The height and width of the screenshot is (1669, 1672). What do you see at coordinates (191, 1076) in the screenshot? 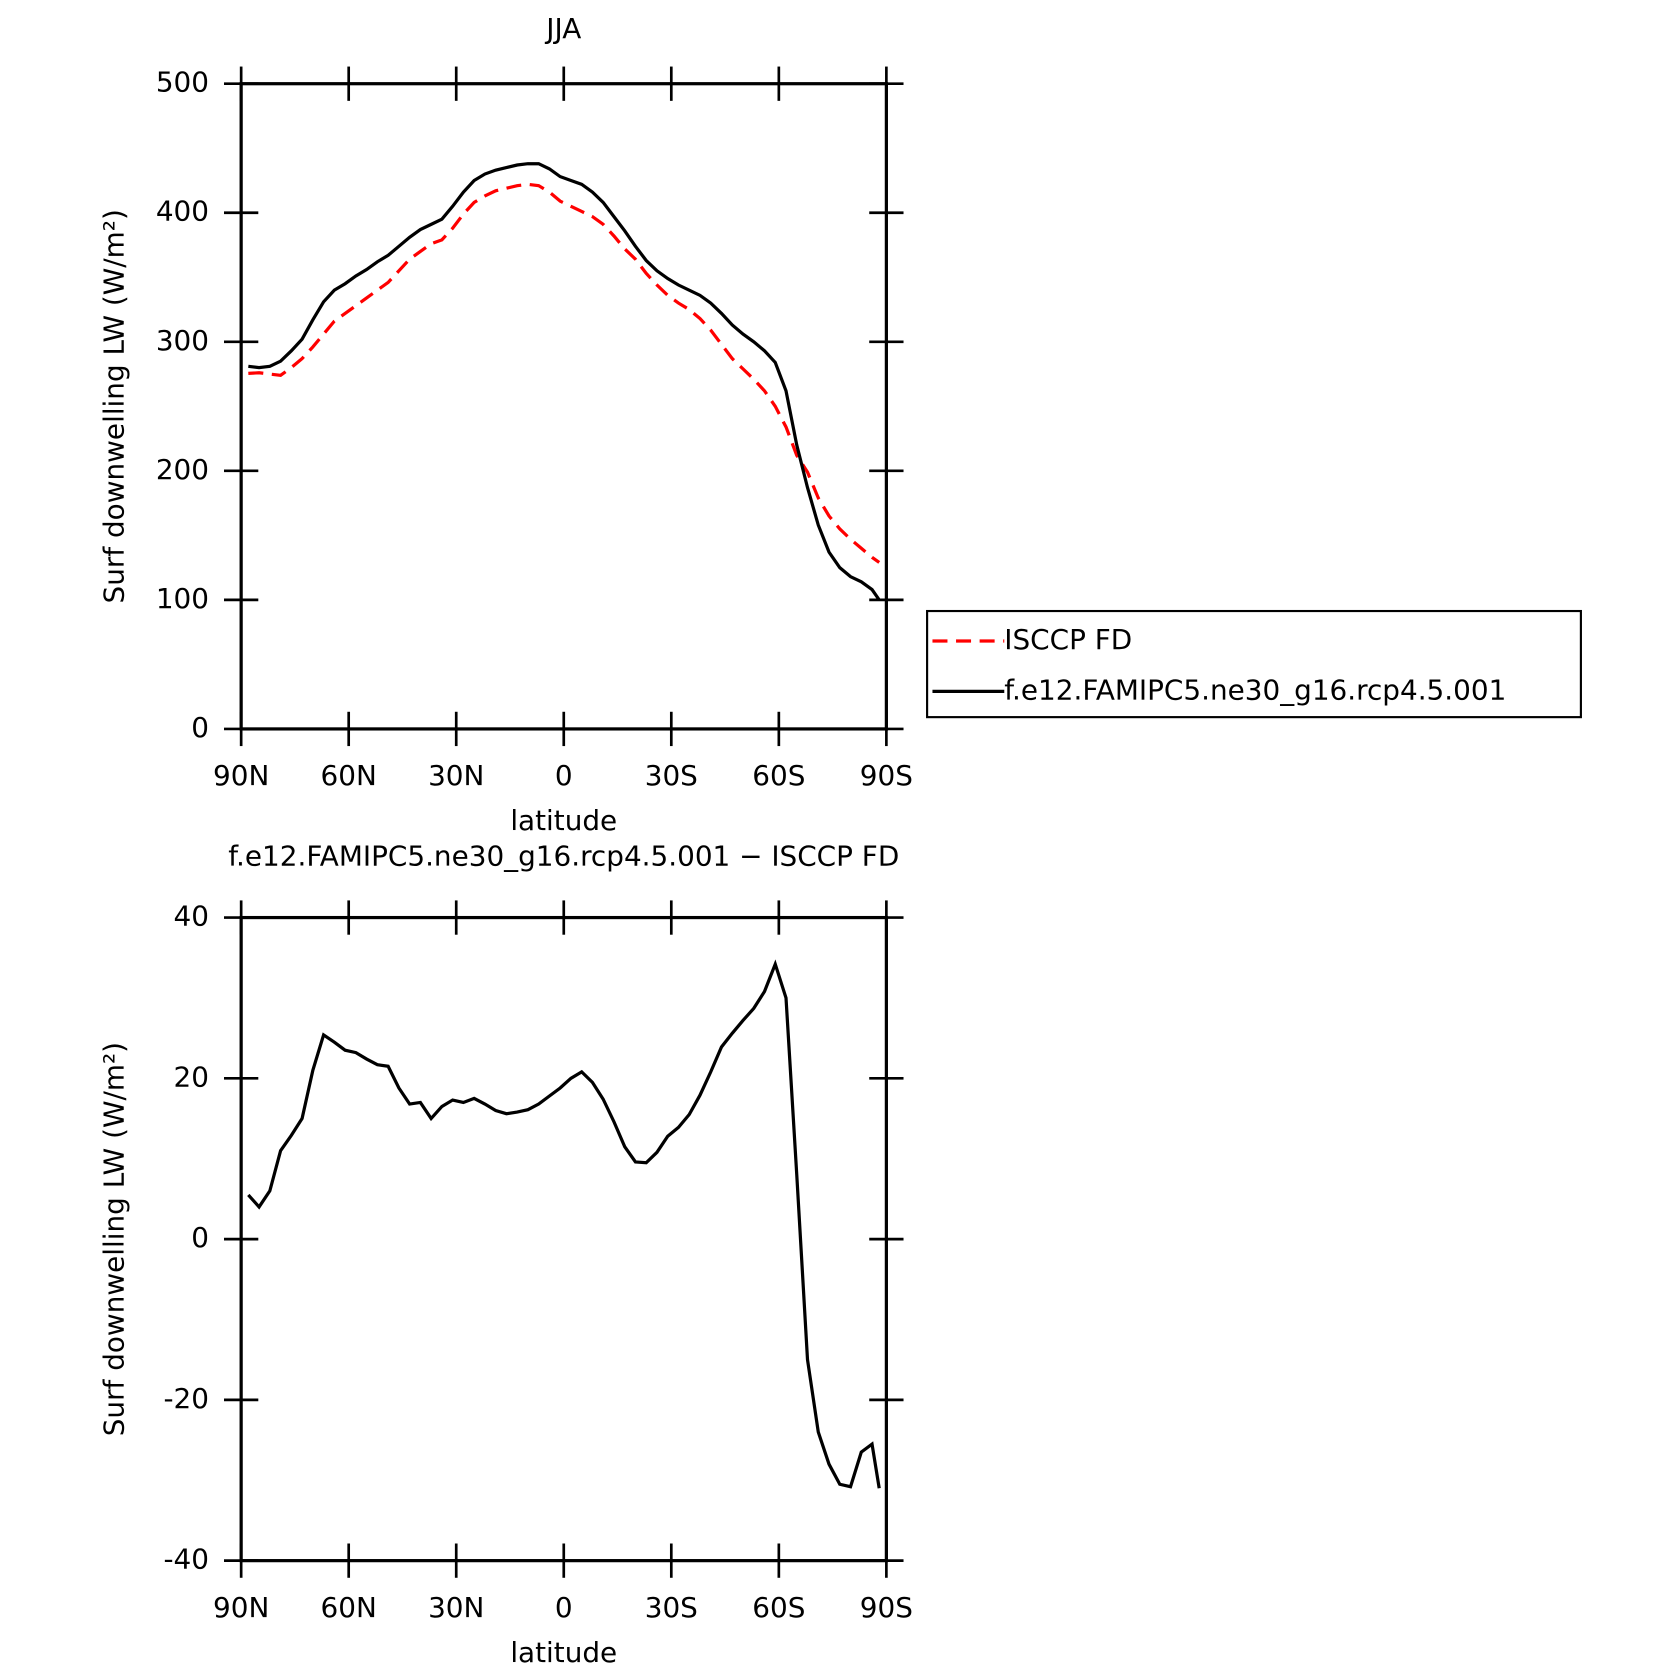
I see `y-tick-label: 20` at bounding box center [191, 1076].